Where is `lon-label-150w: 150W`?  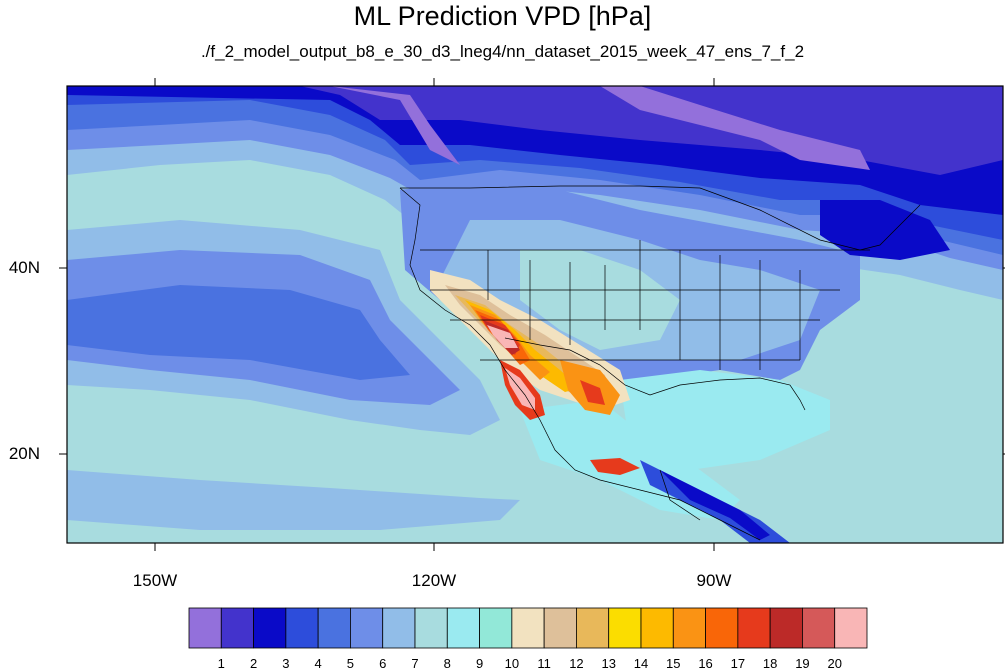 lon-label-150w: 150W is located at coordinates (155, 580).